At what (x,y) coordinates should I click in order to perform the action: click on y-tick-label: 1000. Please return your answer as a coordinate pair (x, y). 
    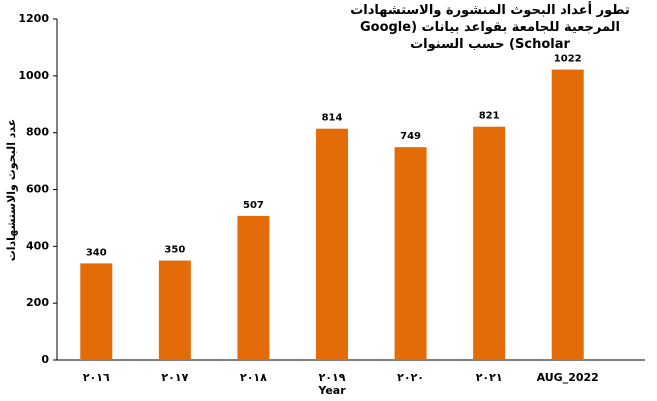
    Looking at the image, I should click on (33, 75).